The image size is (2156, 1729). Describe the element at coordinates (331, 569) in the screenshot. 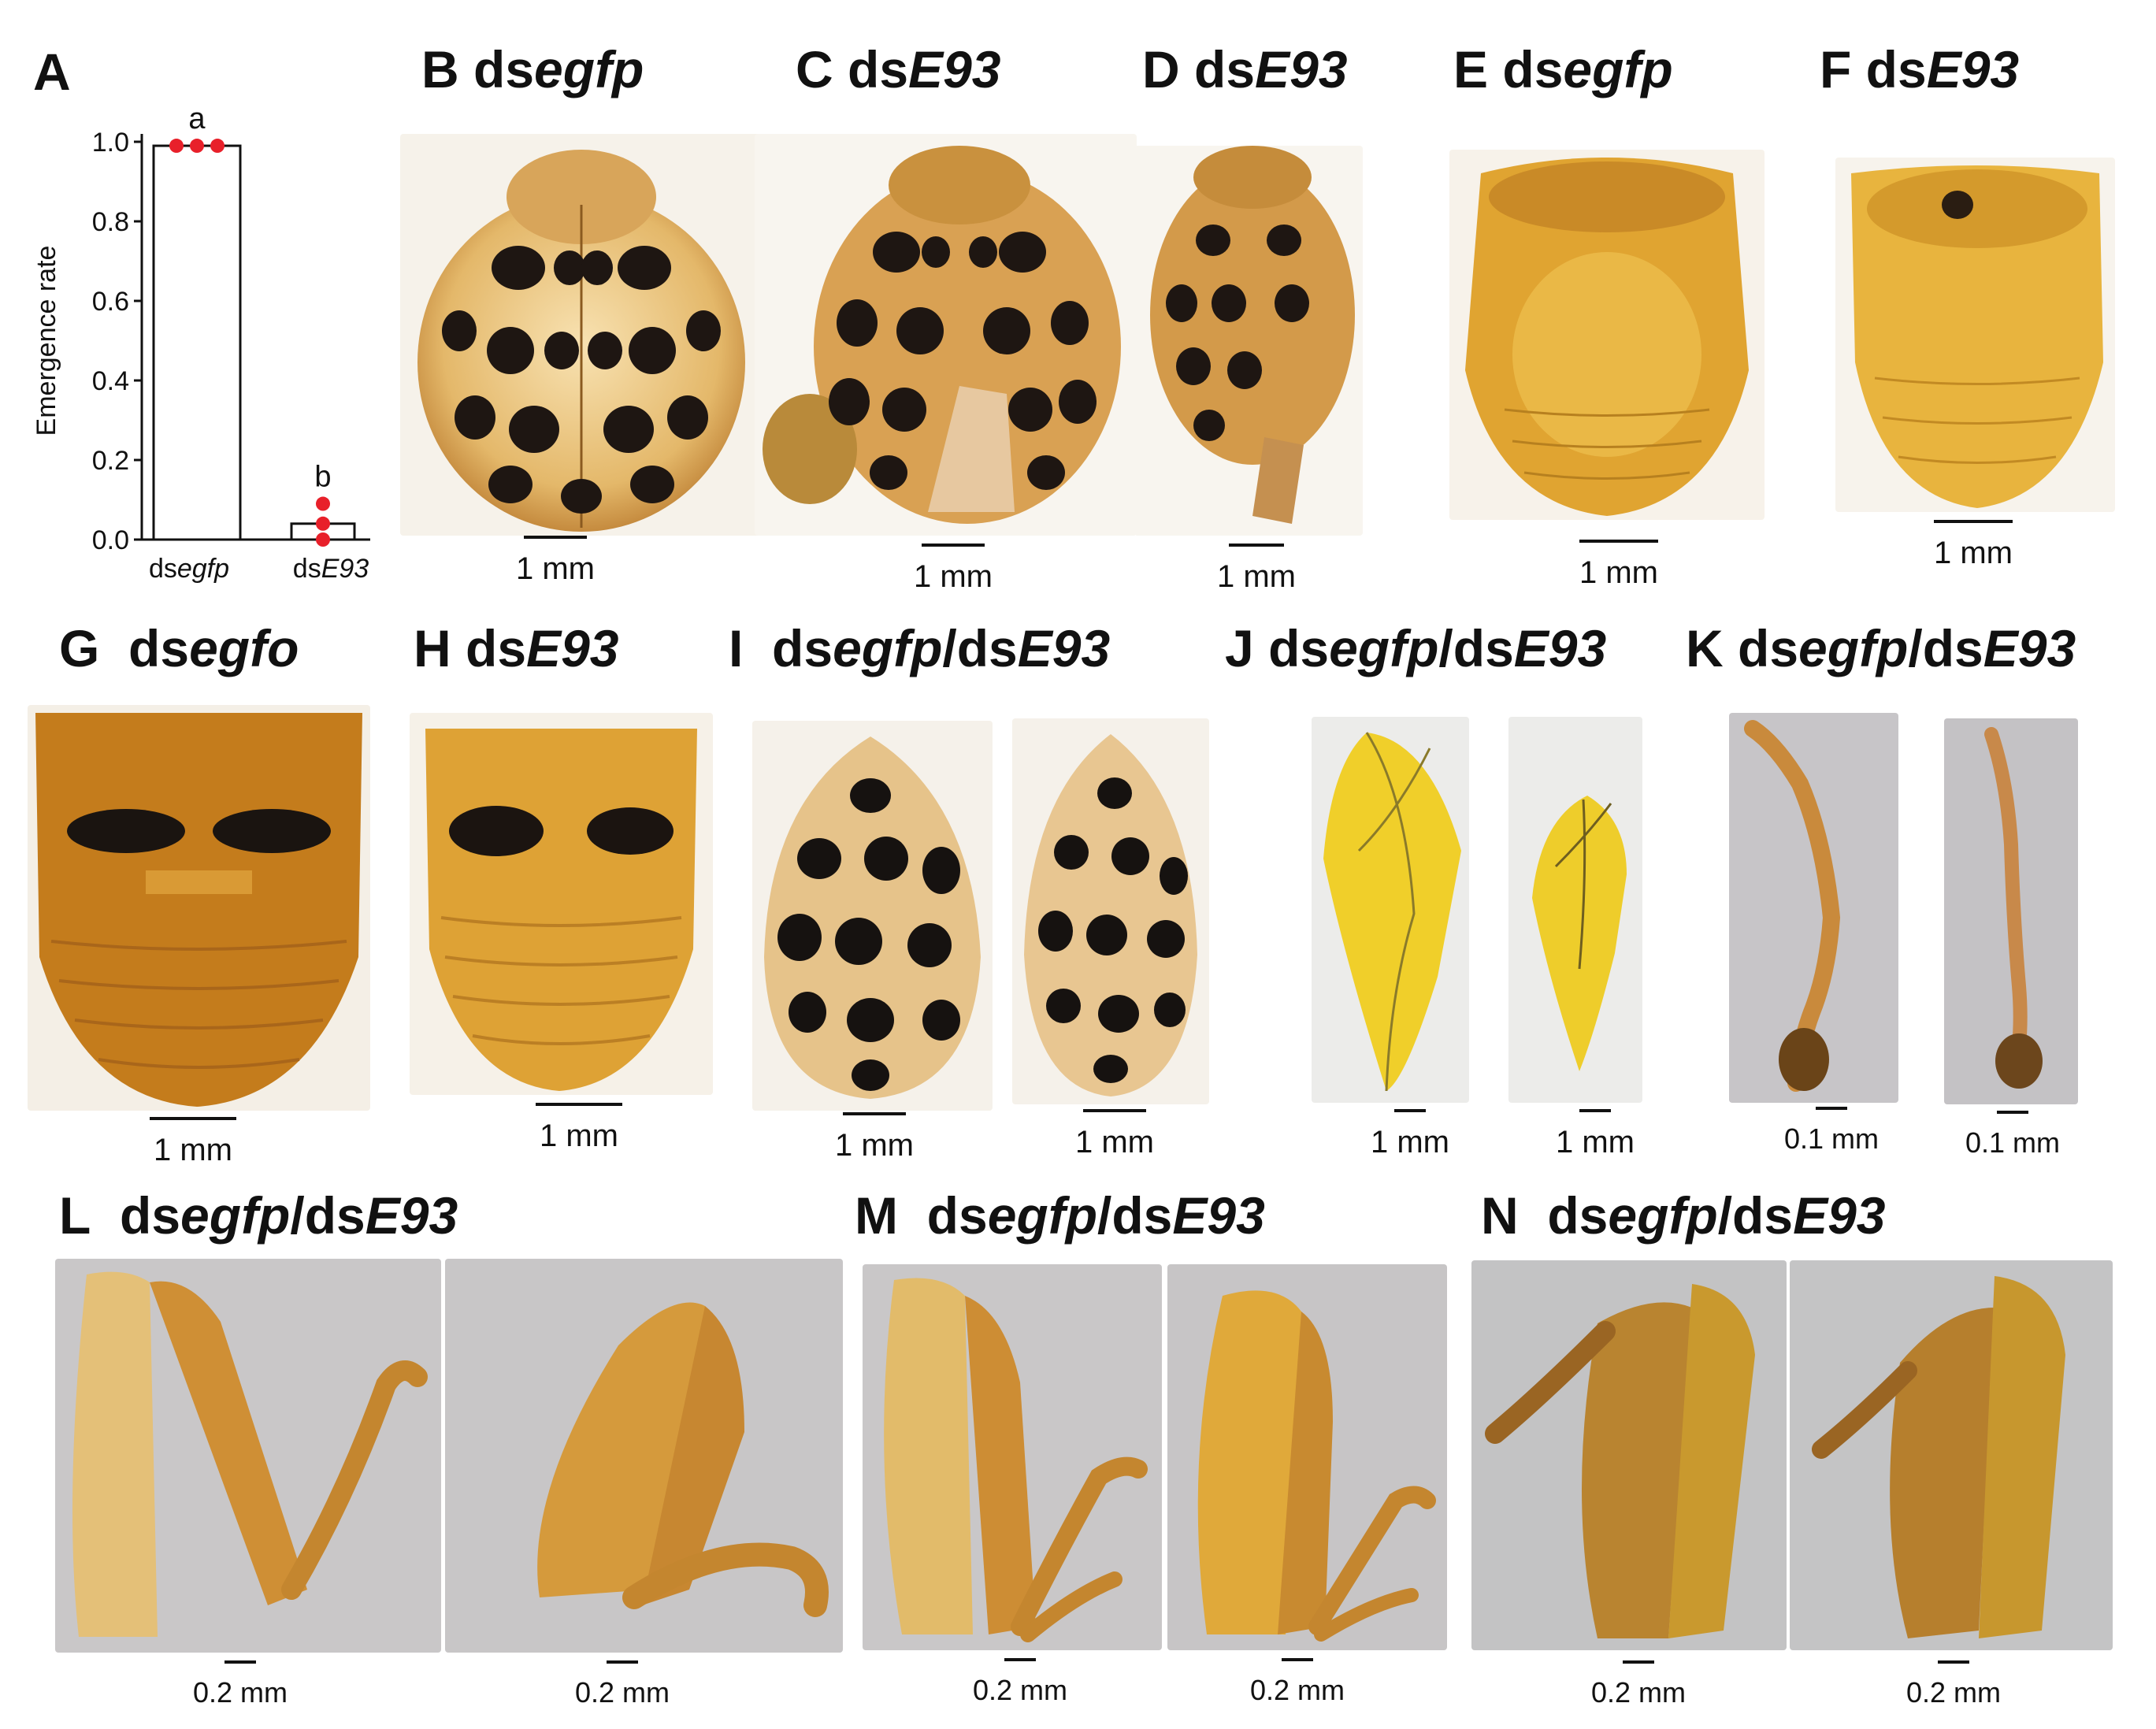

I see `x-tick-label-dsE93: dsE93` at that location.